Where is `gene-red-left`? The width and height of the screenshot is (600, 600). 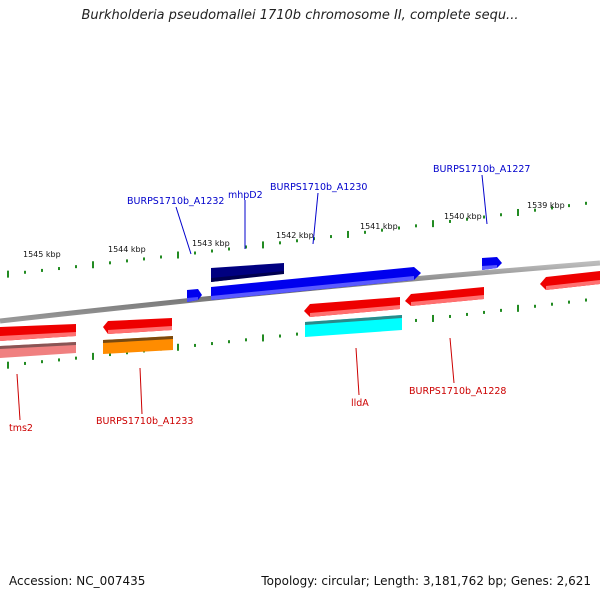
gene-red-left is located at coordinates (38, 332).